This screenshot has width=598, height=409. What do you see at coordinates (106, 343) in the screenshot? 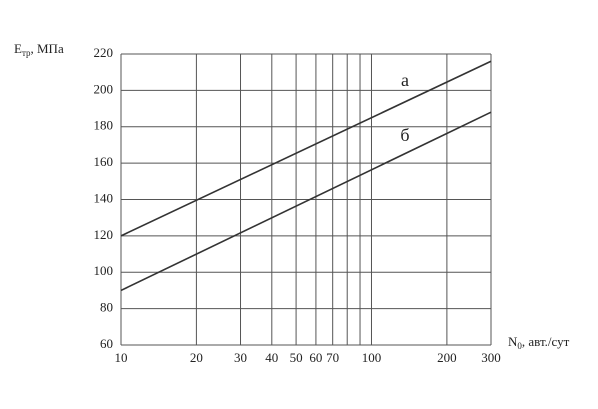
I see `y-tick-label: 60` at bounding box center [106, 343].